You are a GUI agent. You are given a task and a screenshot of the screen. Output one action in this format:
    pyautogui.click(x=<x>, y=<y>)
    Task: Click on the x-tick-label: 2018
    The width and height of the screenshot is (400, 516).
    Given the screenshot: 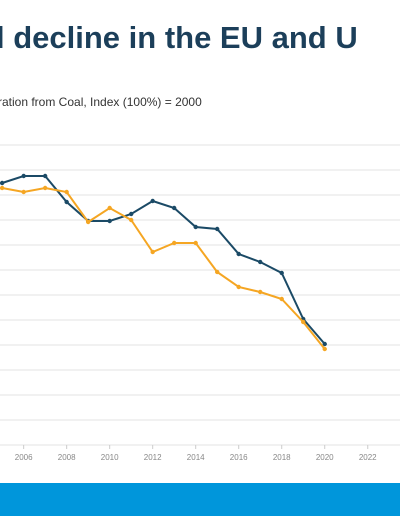 What is the action you would take?
    pyautogui.click(x=282, y=457)
    